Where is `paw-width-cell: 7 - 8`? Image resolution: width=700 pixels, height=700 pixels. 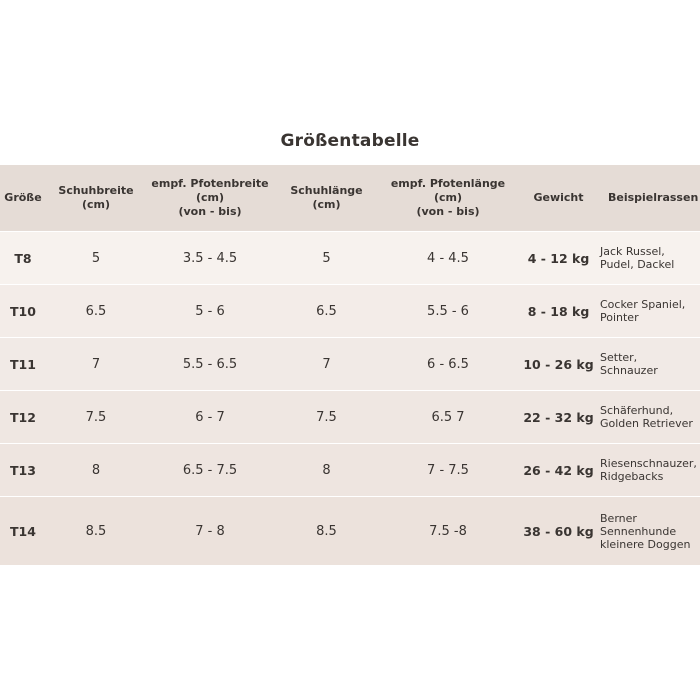 paw-width-cell: 7 - 8 is located at coordinates (210, 531).